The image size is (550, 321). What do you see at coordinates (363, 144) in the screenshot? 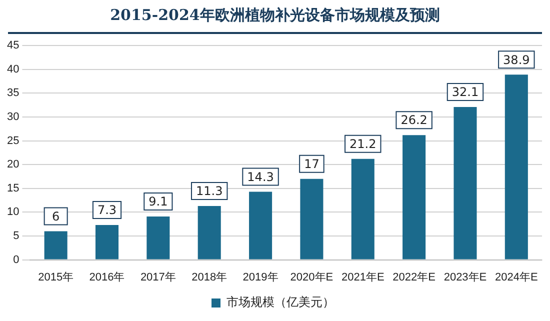
I see `data-label: 21.2` at bounding box center [363, 144].